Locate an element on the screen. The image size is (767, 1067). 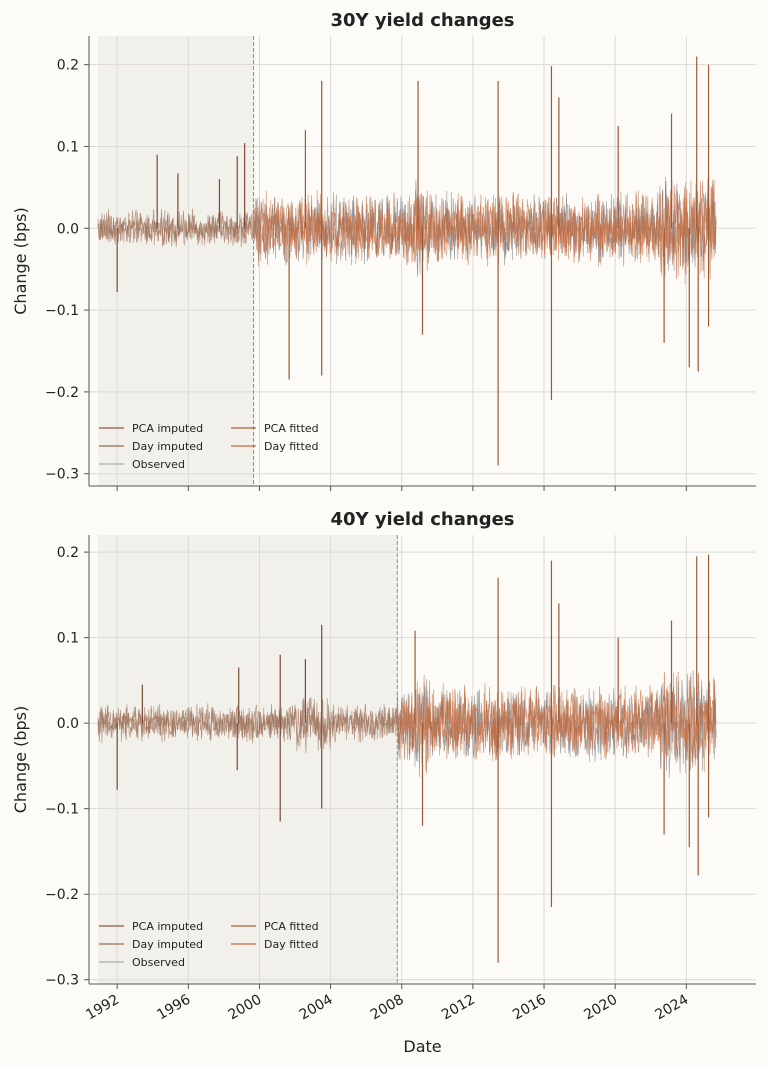
x-axis-label: Date is located at coordinates (422, 1046).